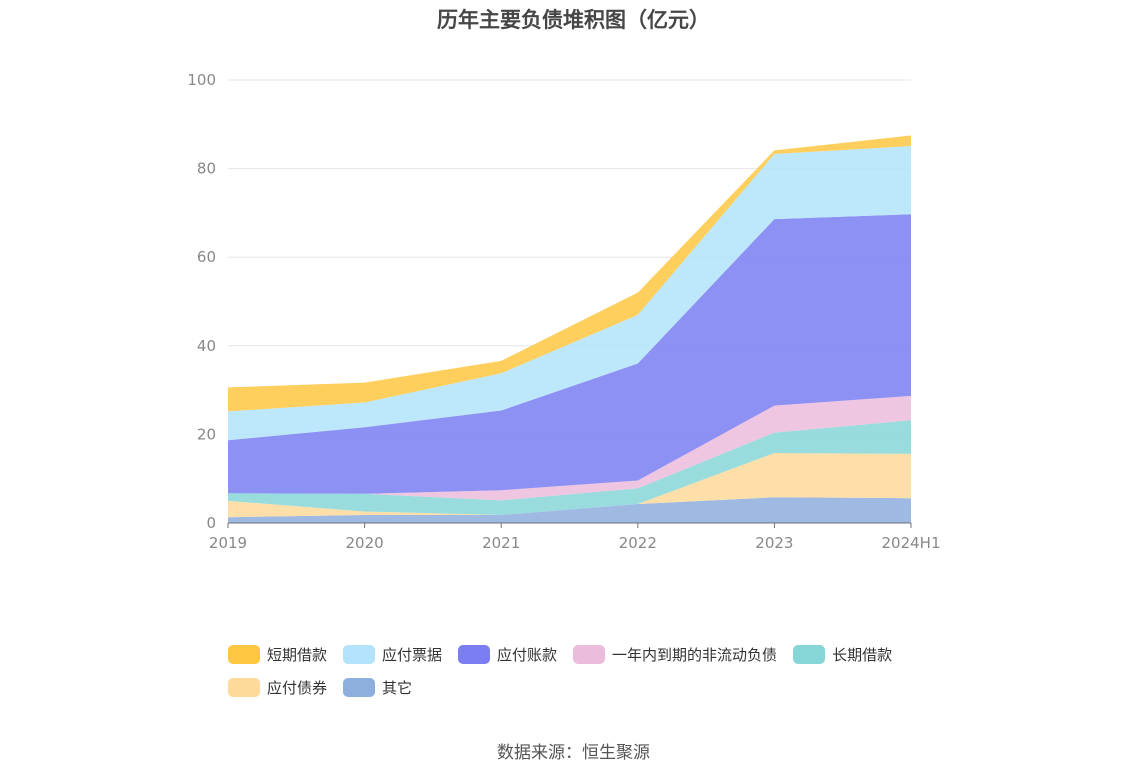  Describe the element at coordinates (206, 346) in the screenshot. I see `y-tick-label: 40` at that location.